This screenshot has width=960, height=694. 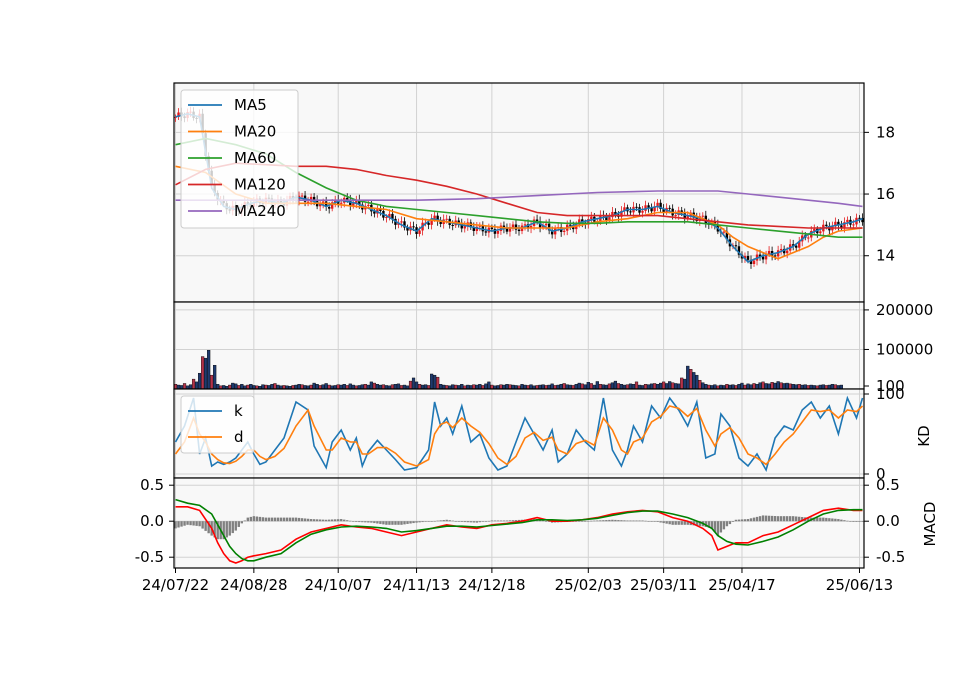 I want to click on macd-left-tick-label: -0.5, so click(x=149, y=557).